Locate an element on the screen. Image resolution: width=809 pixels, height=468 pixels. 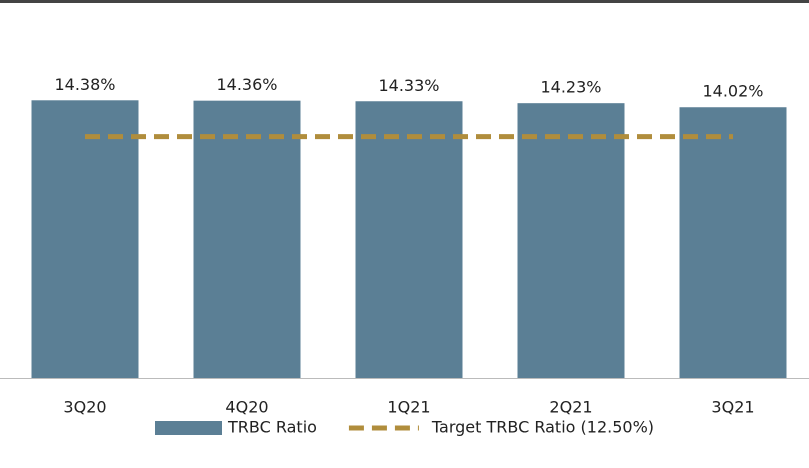
data-label: 14.33% is located at coordinates (408, 85).